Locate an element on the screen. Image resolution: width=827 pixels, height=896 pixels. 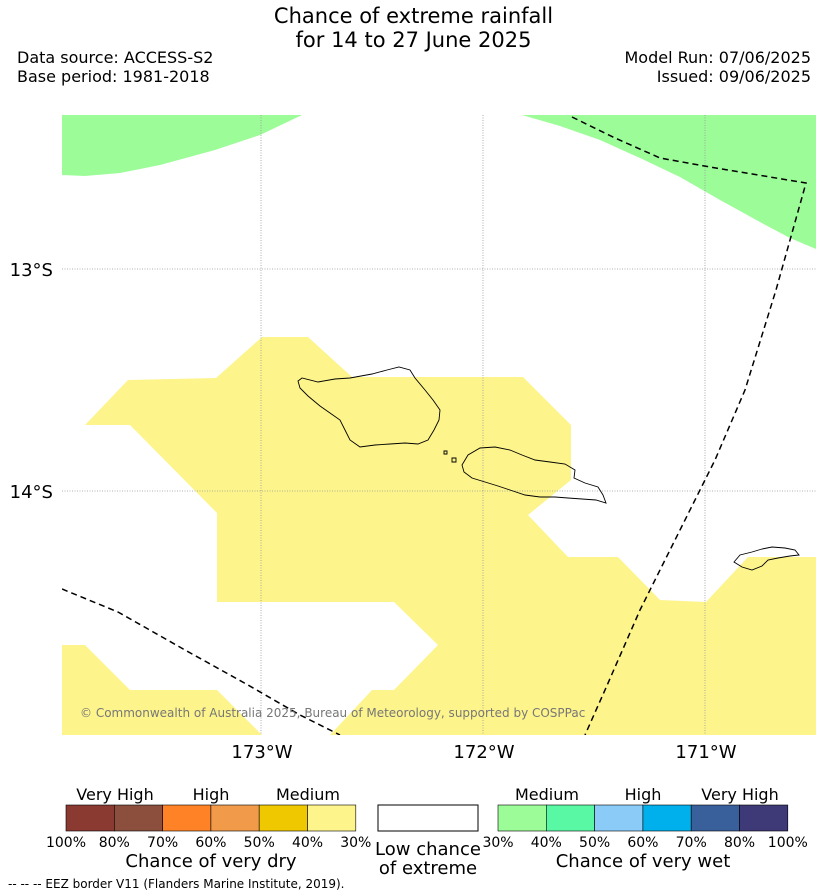
legend-dry-tick-1: 80% is located at coordinates (114, 843).